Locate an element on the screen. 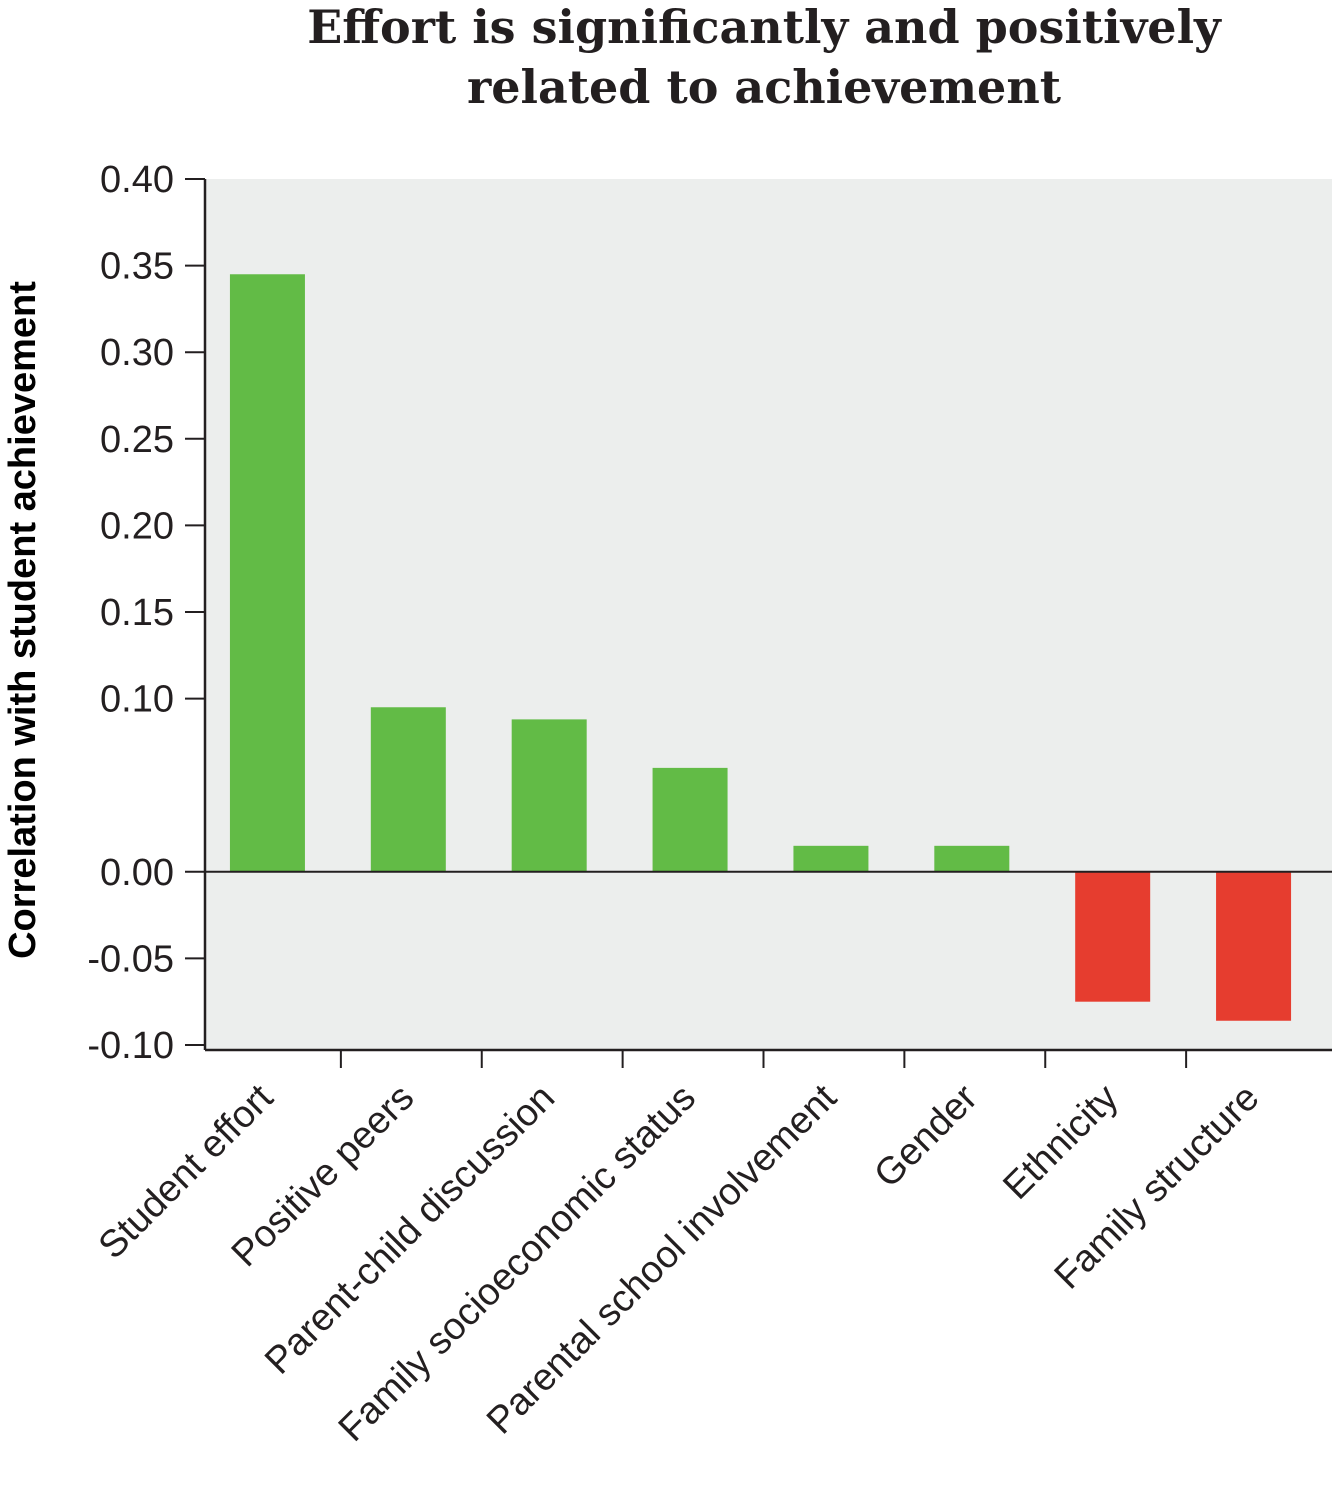 This screenshot has height=1495, width=1332. y-tick-label: 0.15 is located at coordinates (137, 613).